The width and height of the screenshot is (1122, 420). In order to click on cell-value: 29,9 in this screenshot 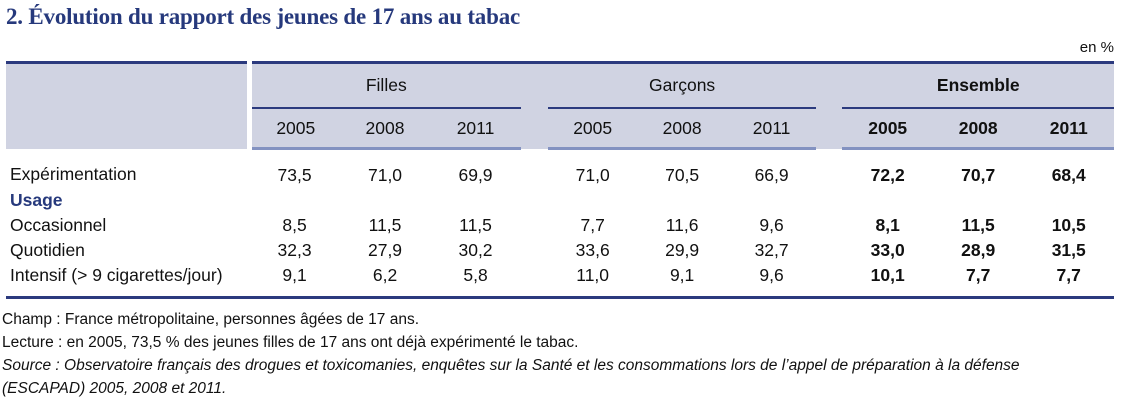, I will do `click(682, 250)`.